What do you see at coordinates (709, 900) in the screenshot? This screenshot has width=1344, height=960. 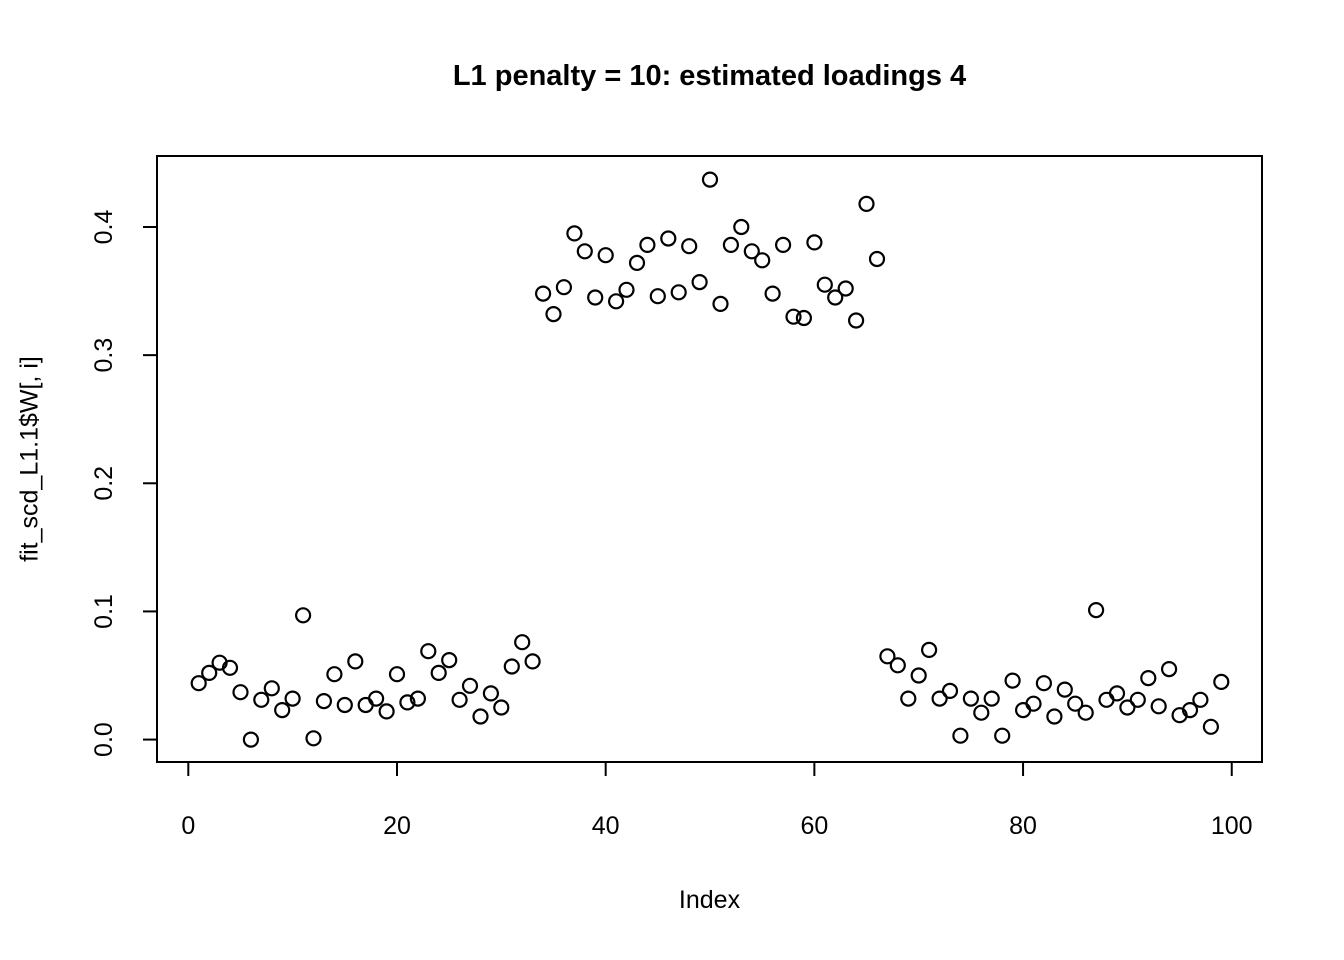 I see `x-axis-label: Index` at bounding box center [709, 900].